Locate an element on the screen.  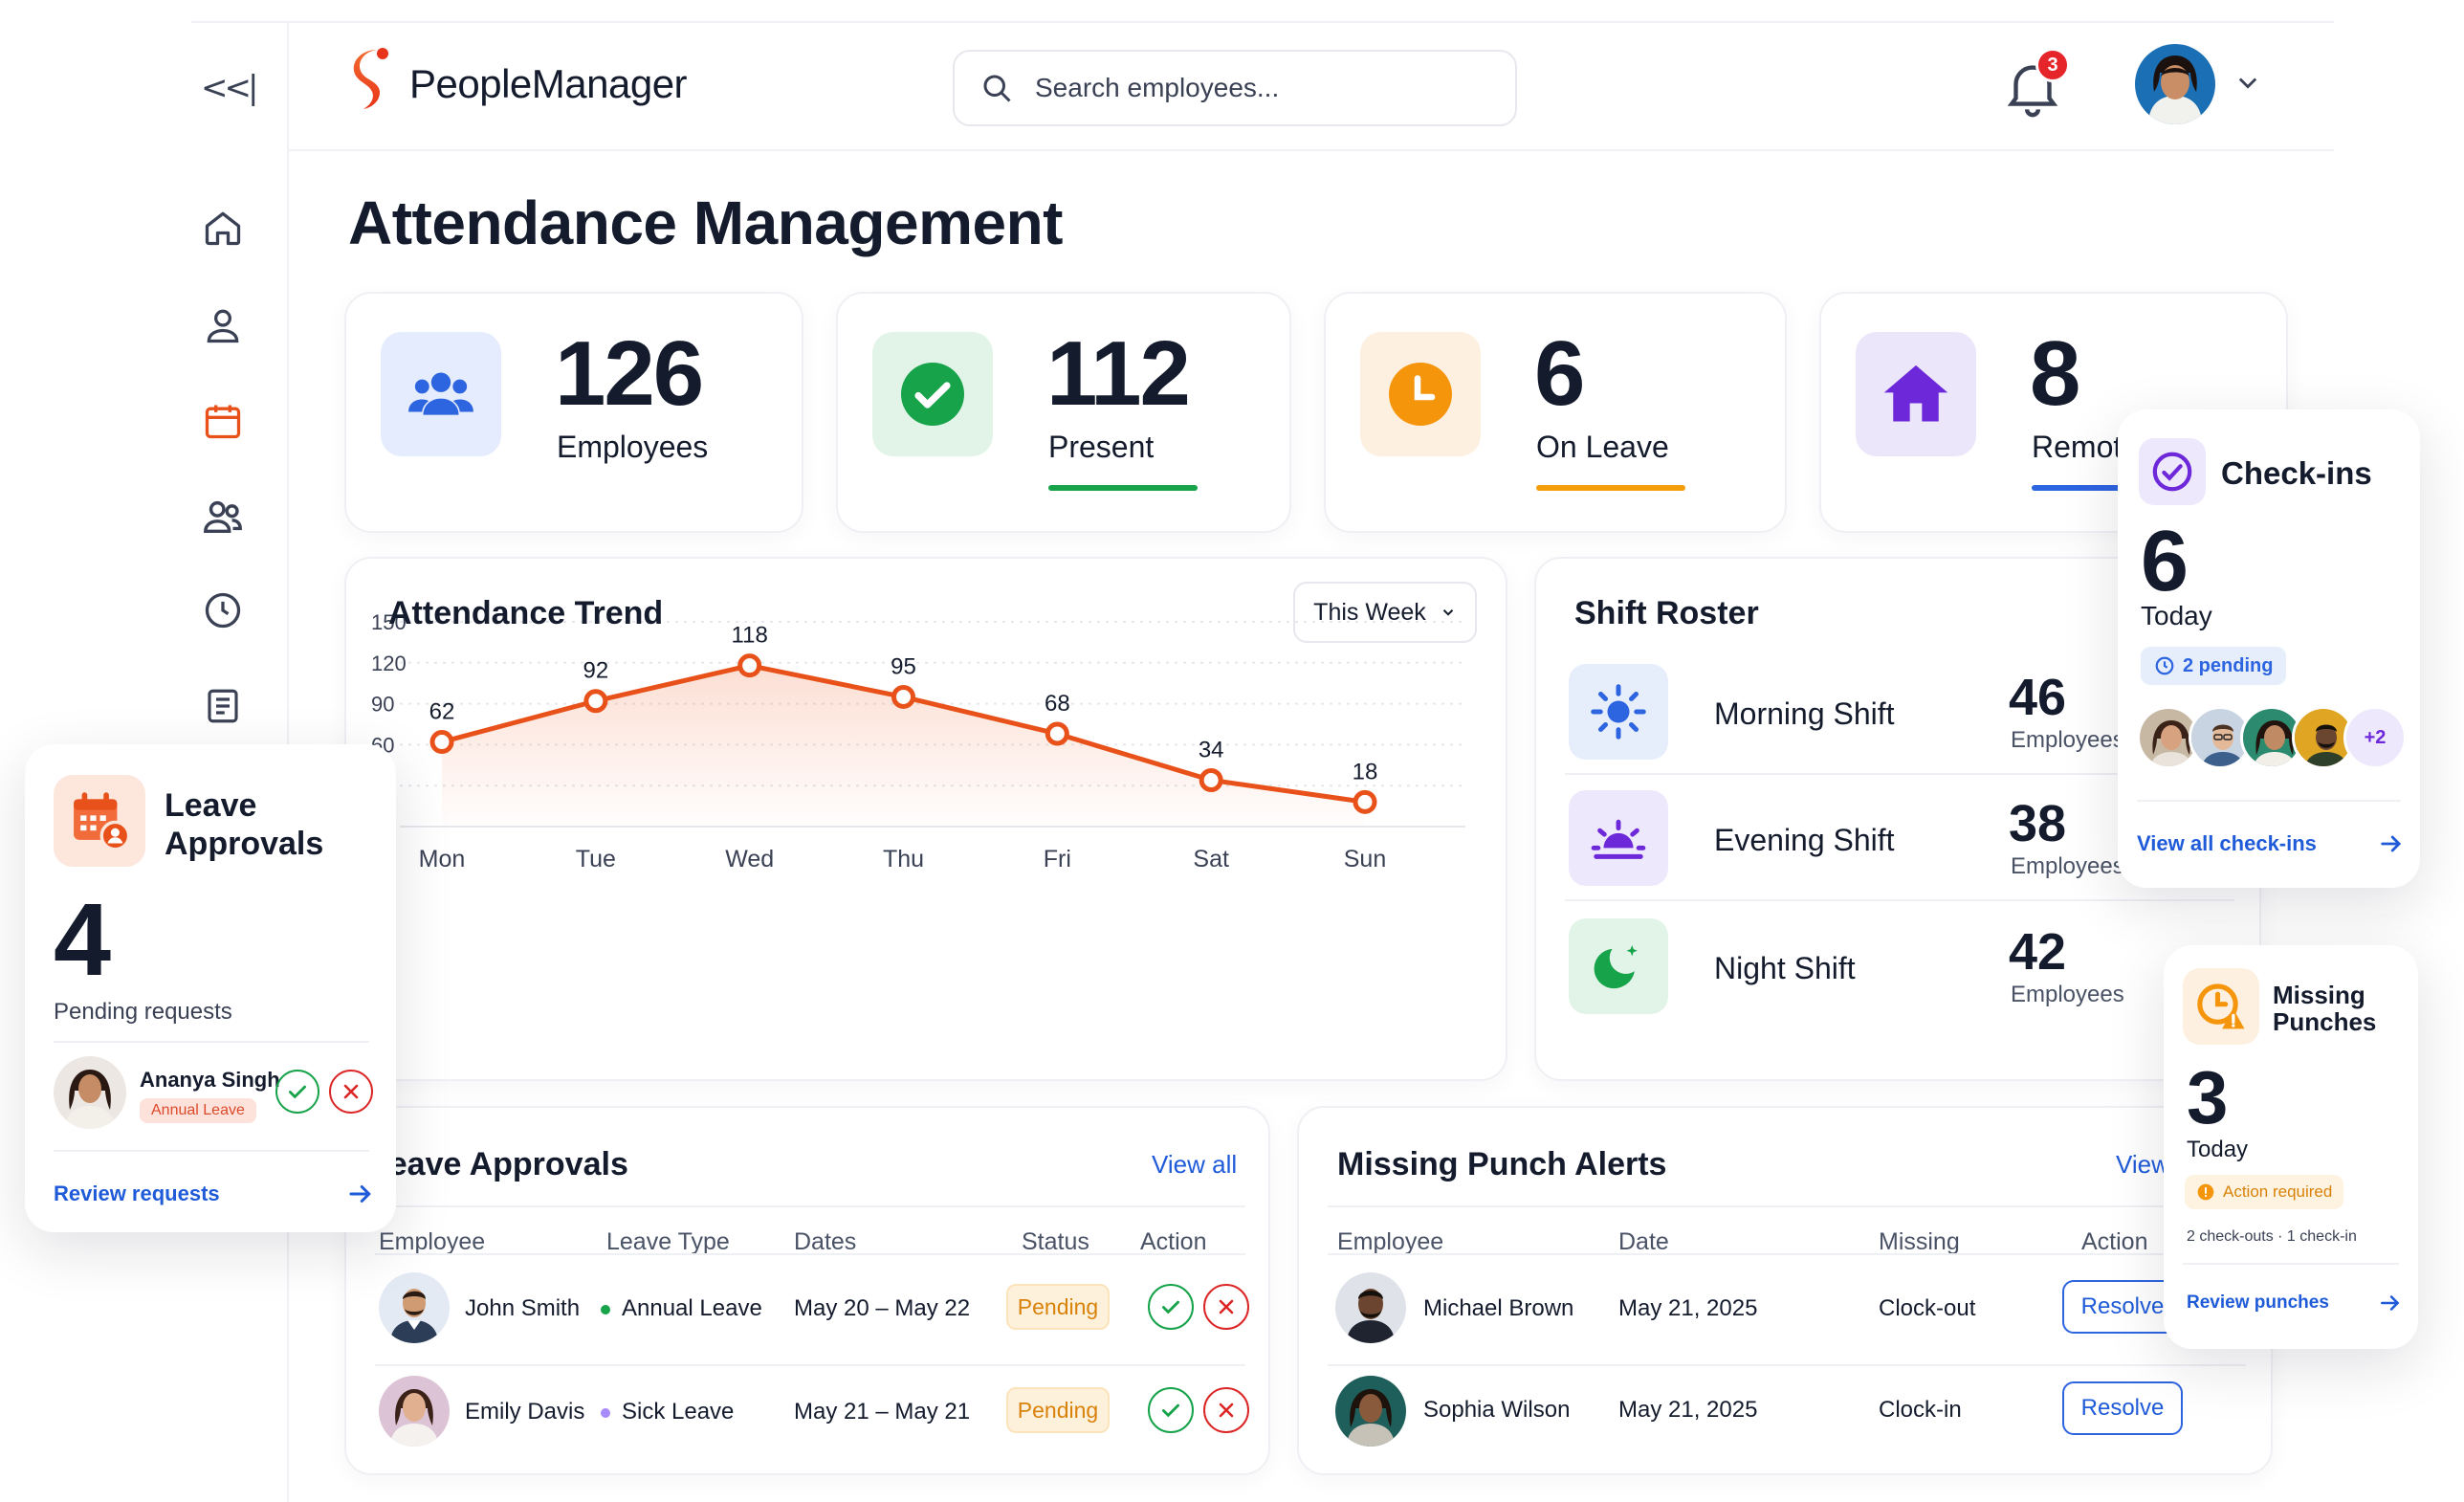
header-divider is located at coordinates (1310, 150).